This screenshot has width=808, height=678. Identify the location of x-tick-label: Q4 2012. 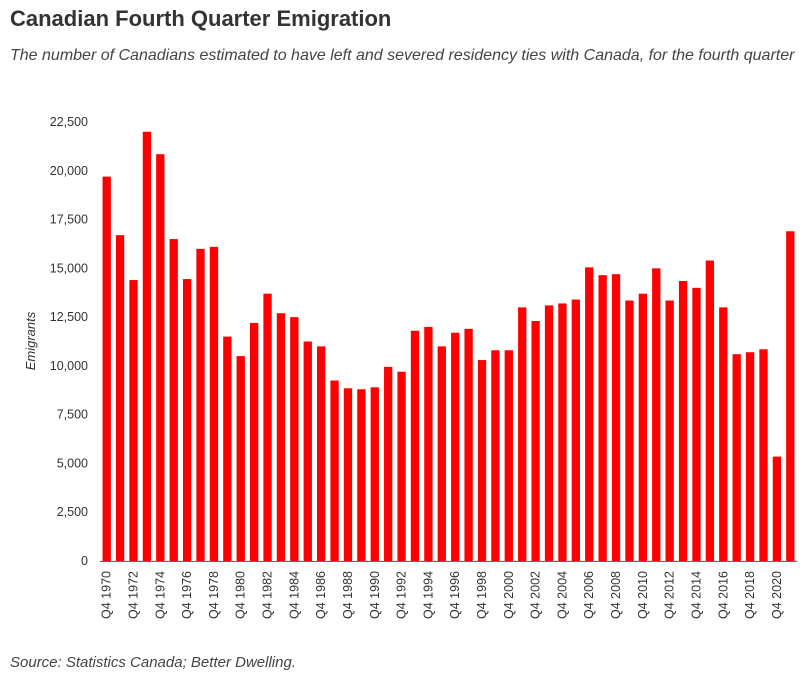
(670, 595).